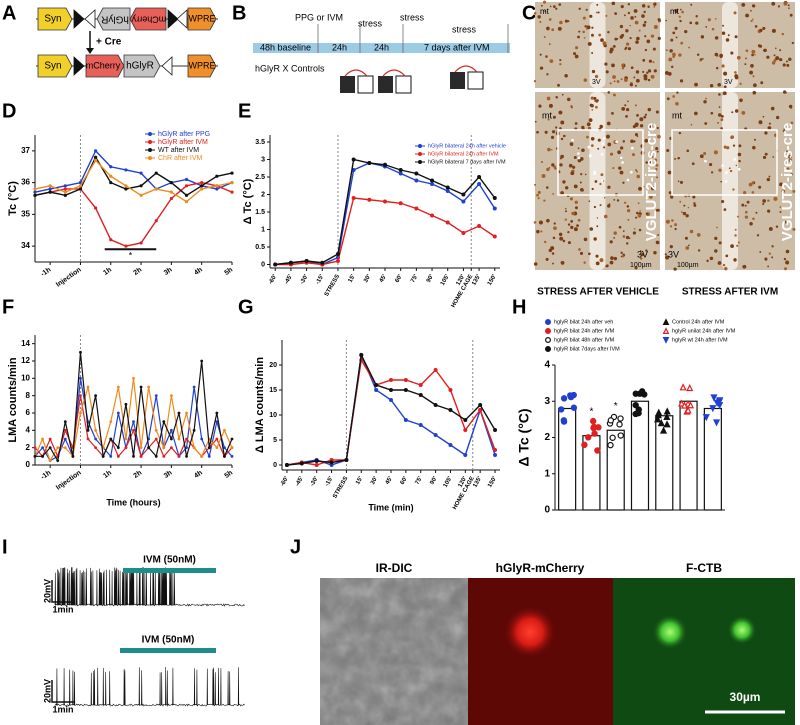 The image size is (800, 725). What do you see at coordinates (28, 464) in the screenshot?
I see `y-tick-label: 0` at bounding box center [28, 464].